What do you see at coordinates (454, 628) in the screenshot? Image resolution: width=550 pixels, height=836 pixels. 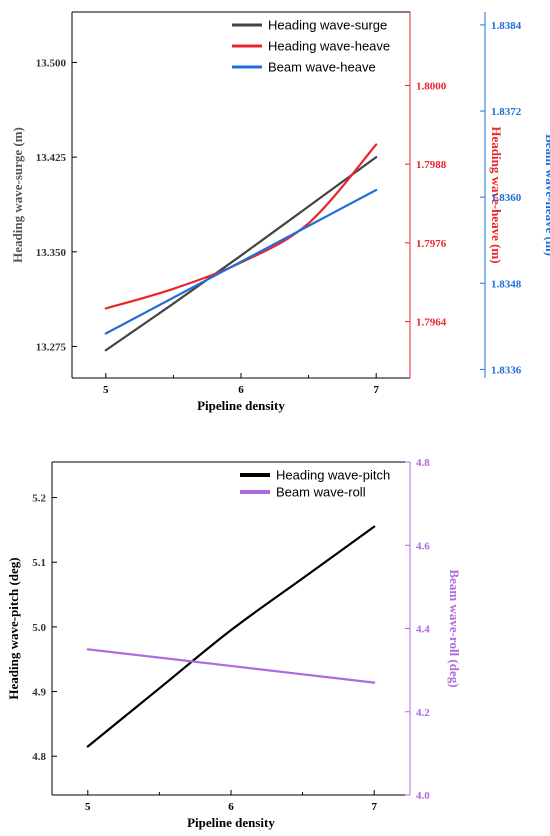 I see `right1-axis-label: Beam wave-roll (deg)` at bounding box center [454, 628].